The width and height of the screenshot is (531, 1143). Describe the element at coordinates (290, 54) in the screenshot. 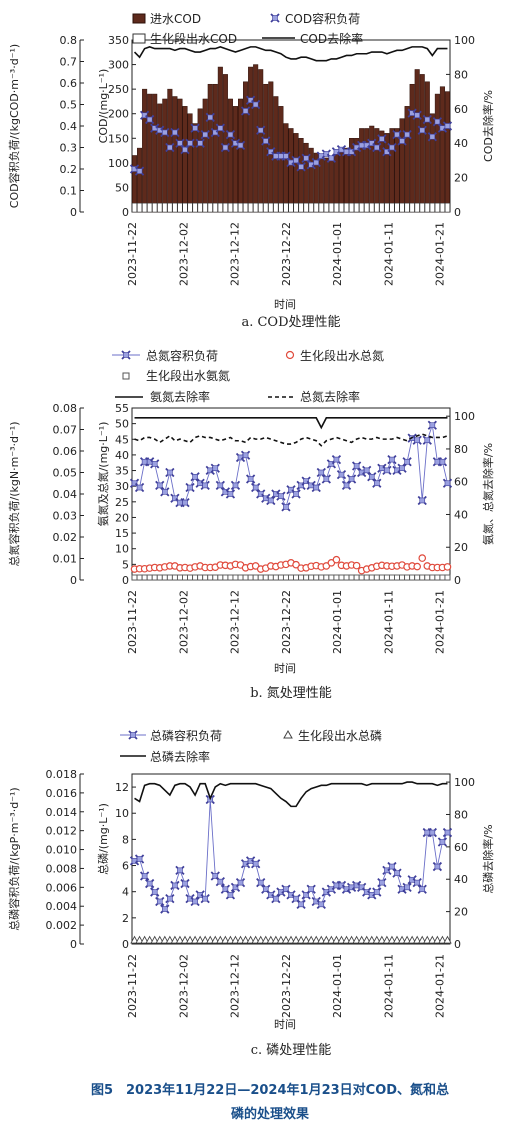

I see `rate-line` at that location.